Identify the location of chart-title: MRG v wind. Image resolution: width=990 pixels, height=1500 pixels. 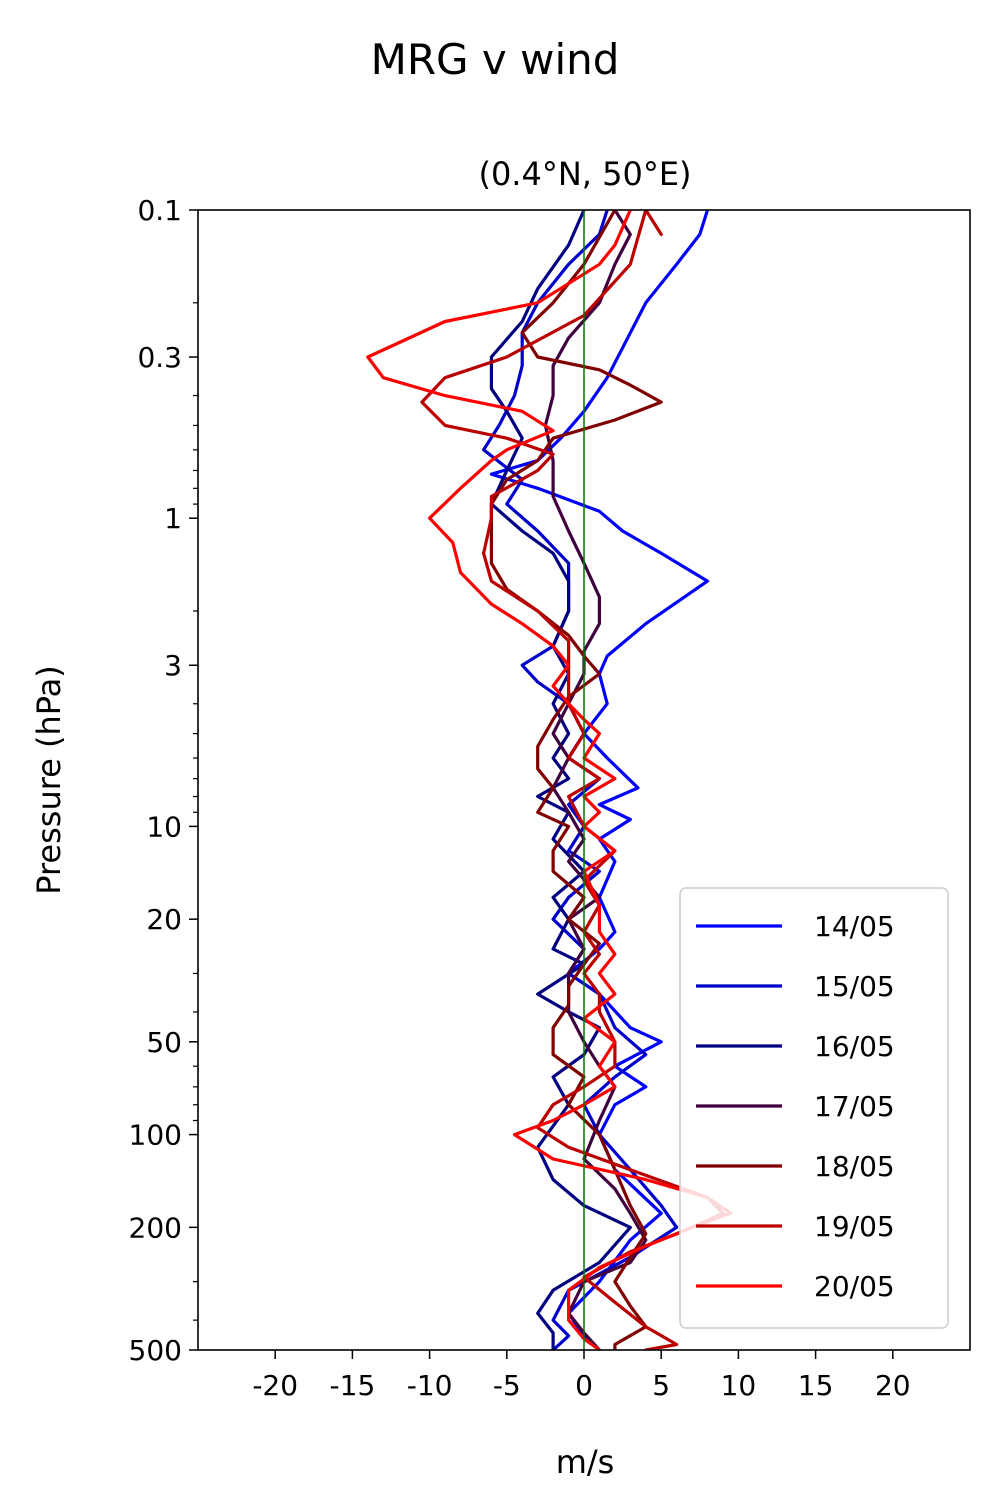
(495, 59).